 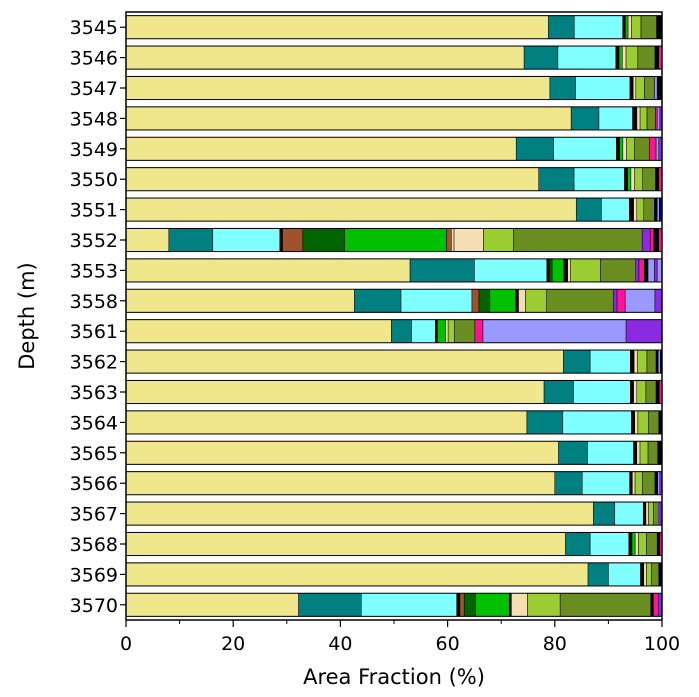 I want to click on x-tick-label: 80, so click(x=555, y=644).